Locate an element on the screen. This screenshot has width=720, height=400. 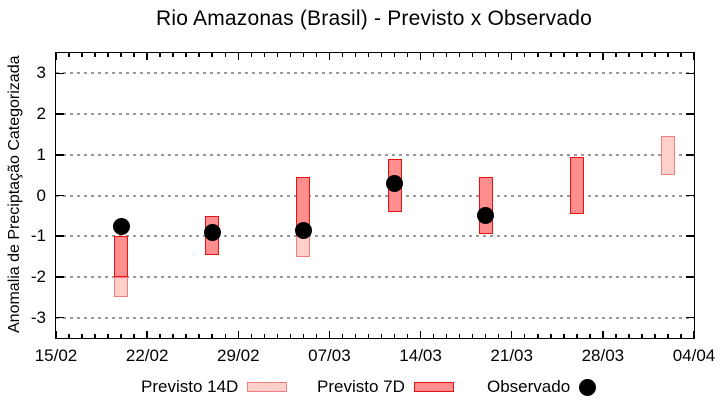
x-tick-label: 29/02 is located at coordinates (238, 355).